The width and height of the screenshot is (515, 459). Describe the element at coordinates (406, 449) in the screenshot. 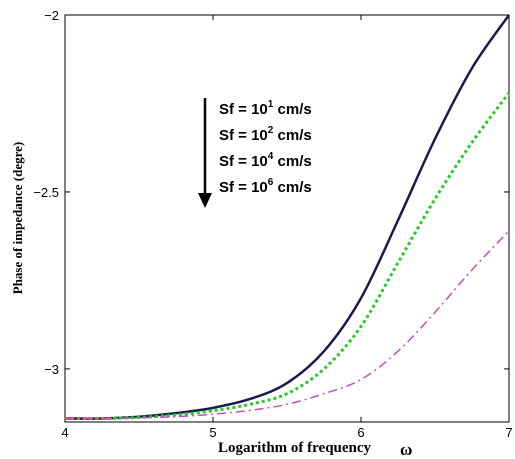

I see `x-axis-symbol: ω` at that location.